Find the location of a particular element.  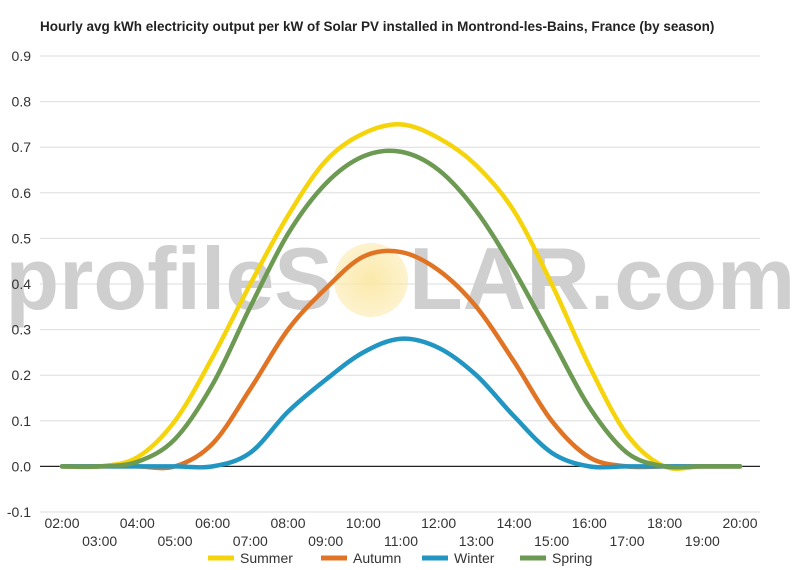

x-tick-label: 15:00 is located at coordinates (551, 541).